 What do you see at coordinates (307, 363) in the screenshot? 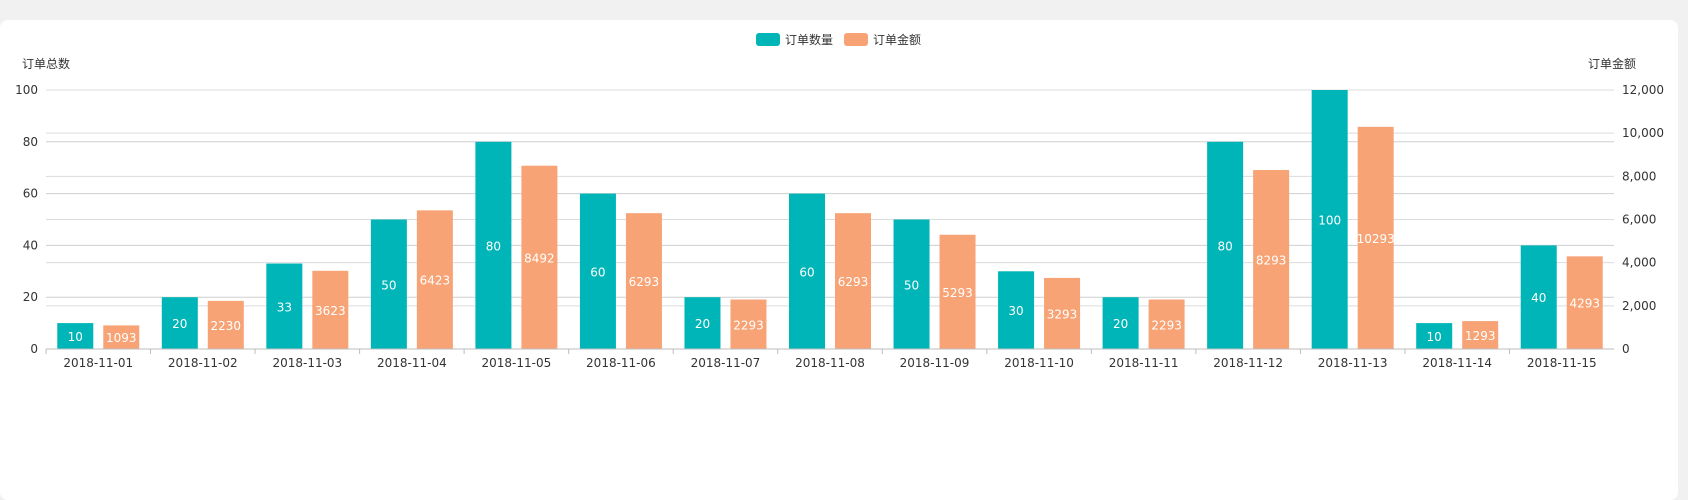
I see `x-tick-label: 2018-11-03` at bounding box center [307, 363].